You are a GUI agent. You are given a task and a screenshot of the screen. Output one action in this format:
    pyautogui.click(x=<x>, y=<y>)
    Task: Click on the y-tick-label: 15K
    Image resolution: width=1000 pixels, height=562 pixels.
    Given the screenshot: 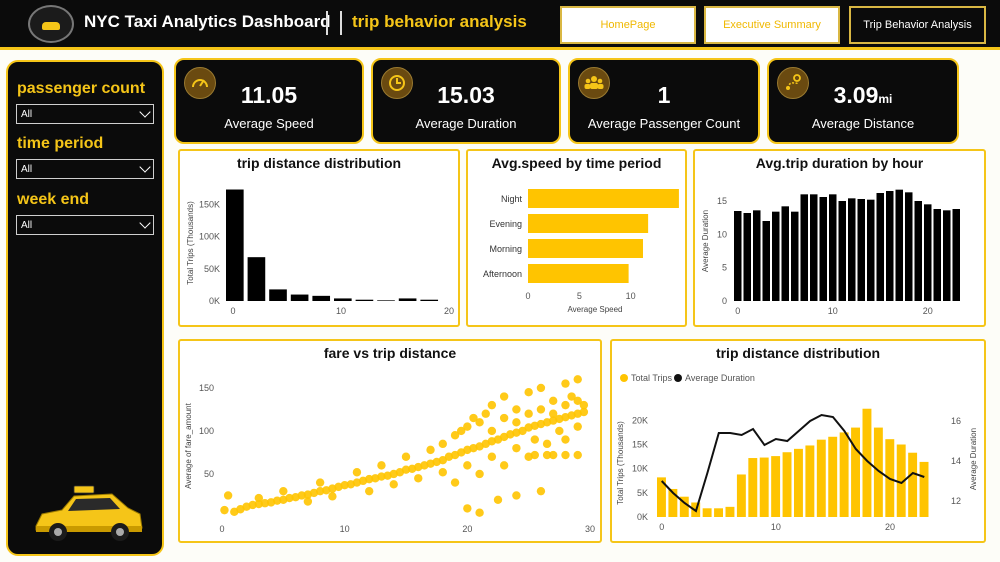 What is the action you would take?
    pyautogui.click(x=640, y=445)
    